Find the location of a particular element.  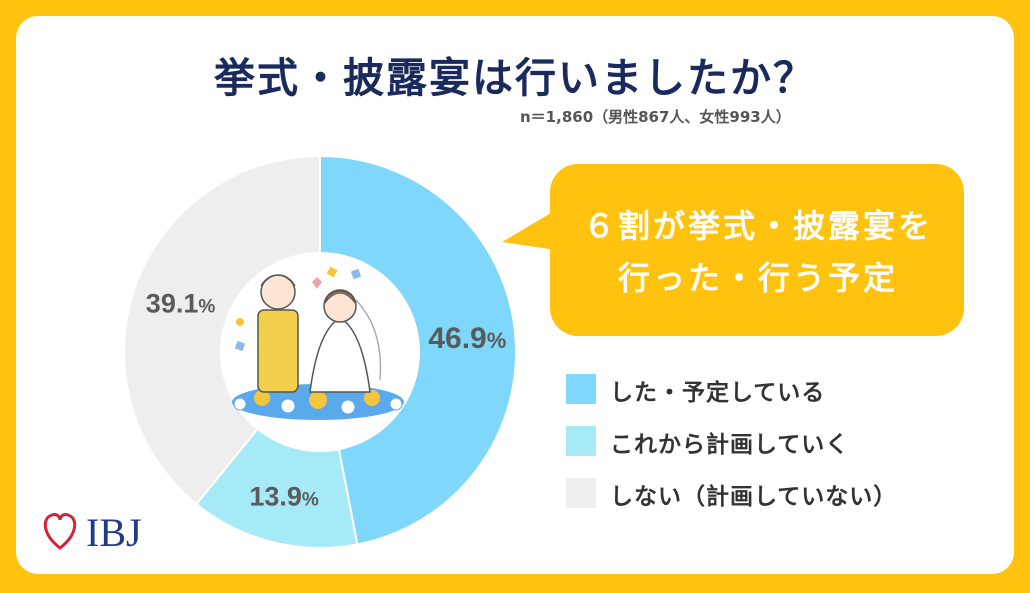

legend-label: これから計画していく is located at coordinates (730, 445).